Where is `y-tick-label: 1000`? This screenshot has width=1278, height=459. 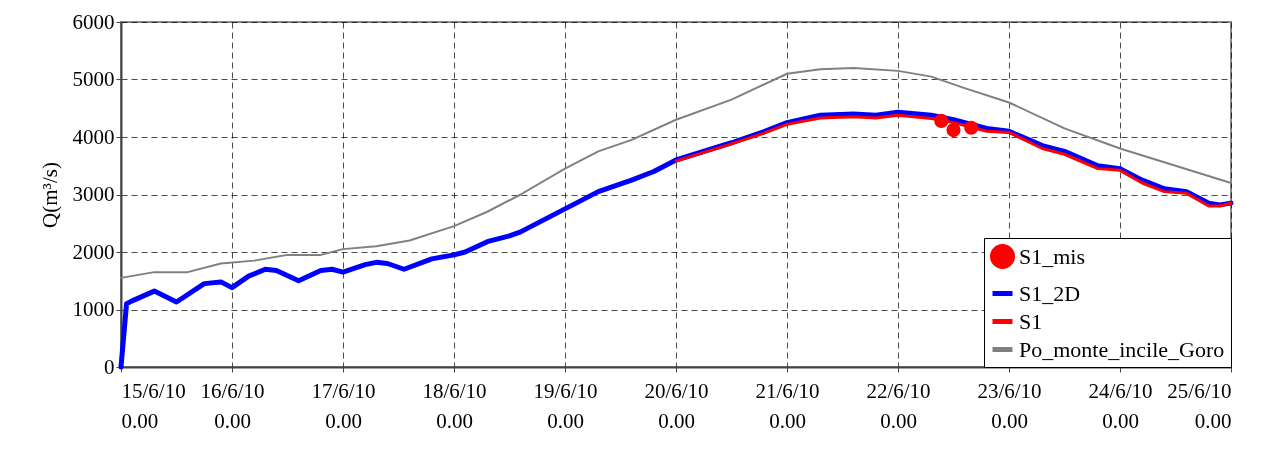
y-tick-label: 1000 is located at coordinates (93, 309).